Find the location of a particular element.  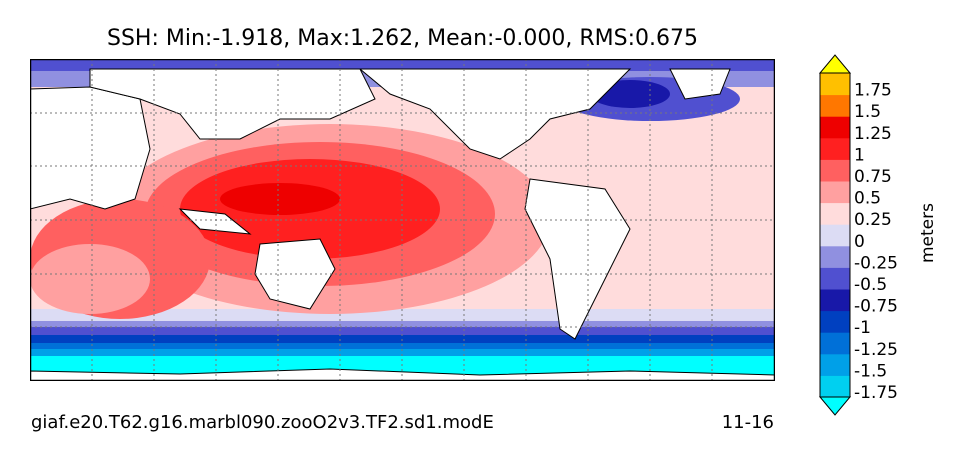

colorbar-tick-label: 1.75 is located at coordinates (873, 91).